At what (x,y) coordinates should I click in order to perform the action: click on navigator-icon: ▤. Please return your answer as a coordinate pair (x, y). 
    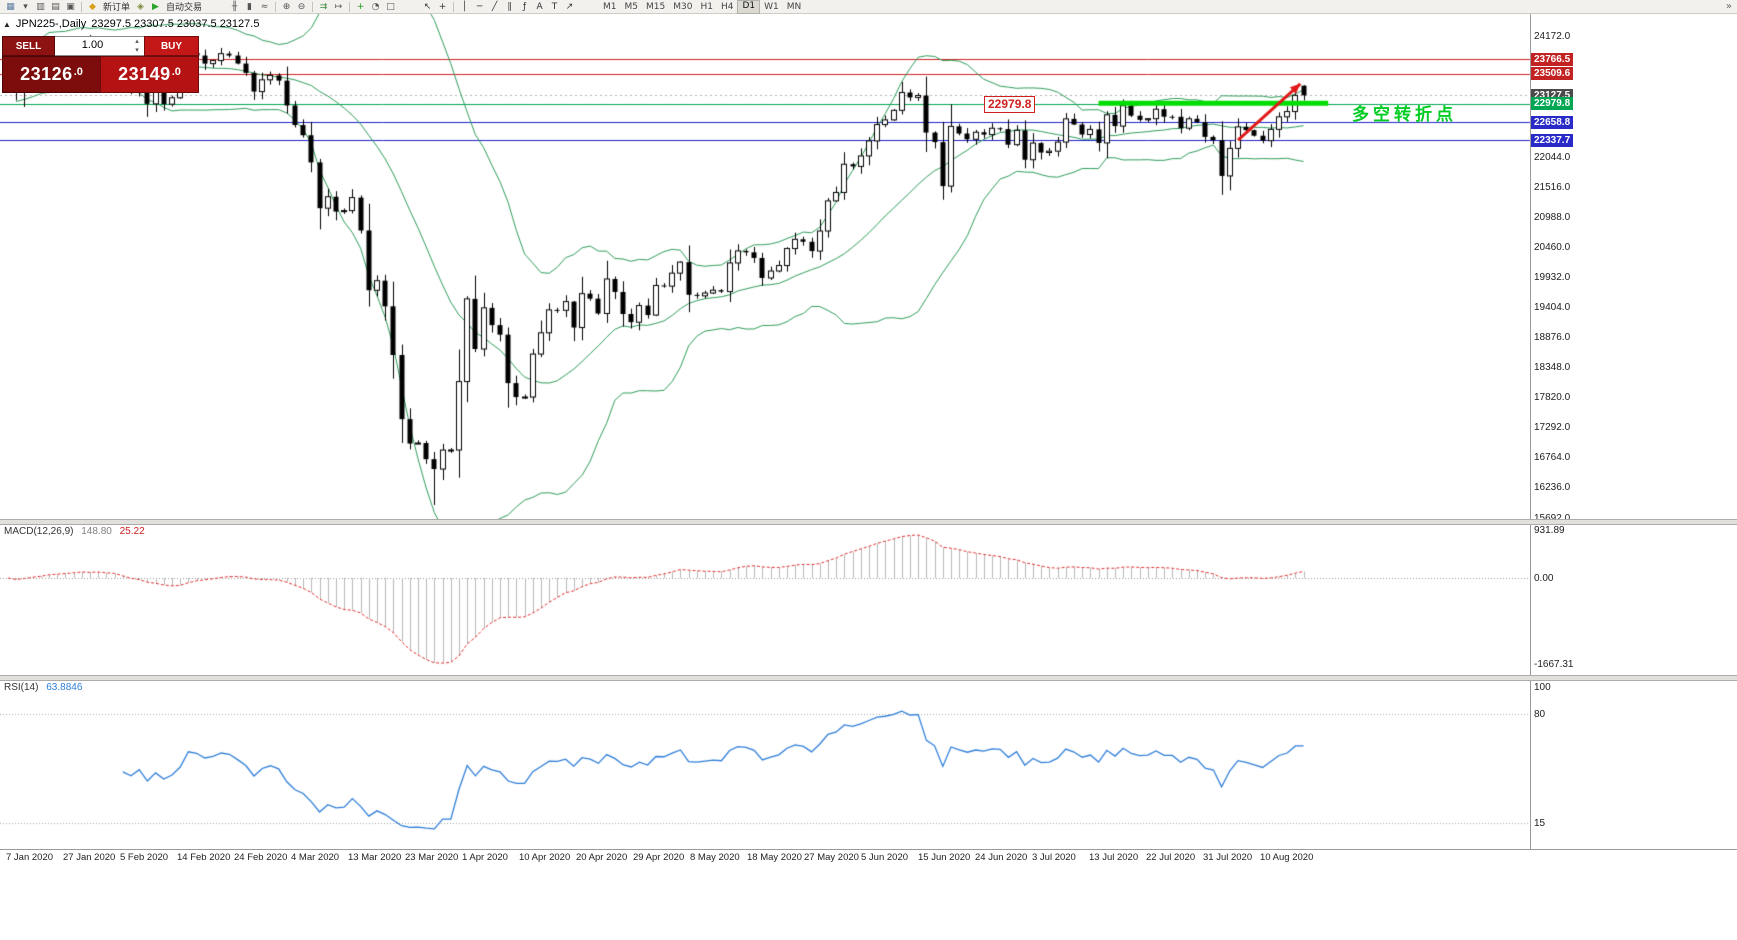
    Looking at the image, I should click on (55, 6).